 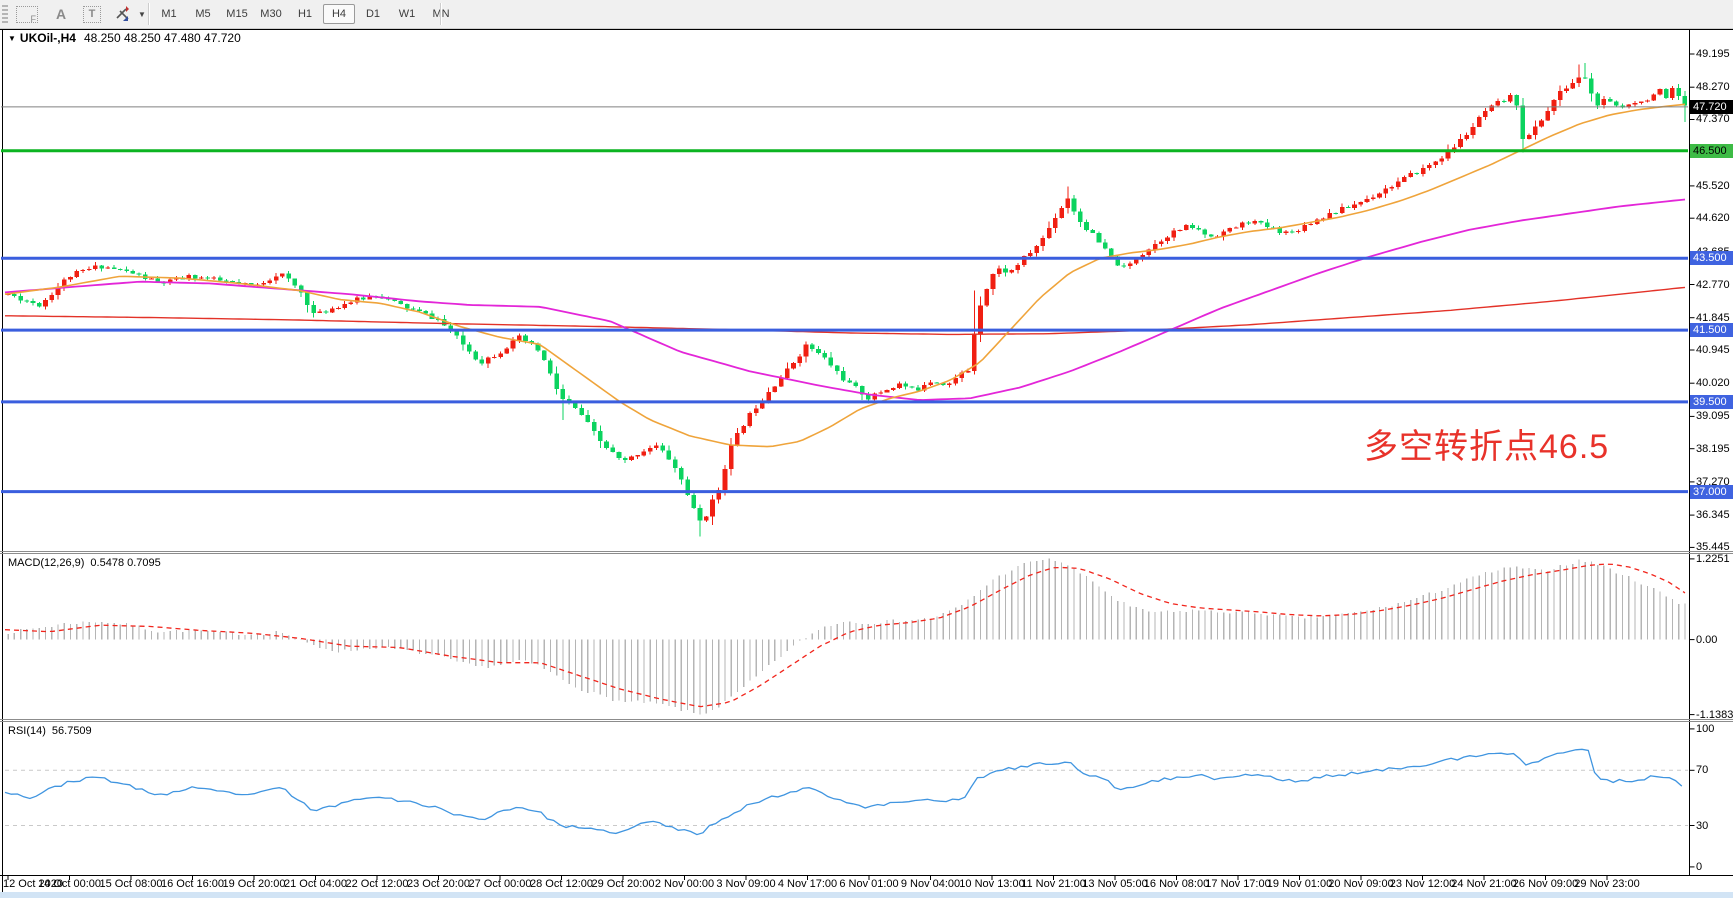 What do you see at coordinates (169, 14) in the screenshot?
I see `timeframe-button-m1: M1` at bounding box center [169, 14].